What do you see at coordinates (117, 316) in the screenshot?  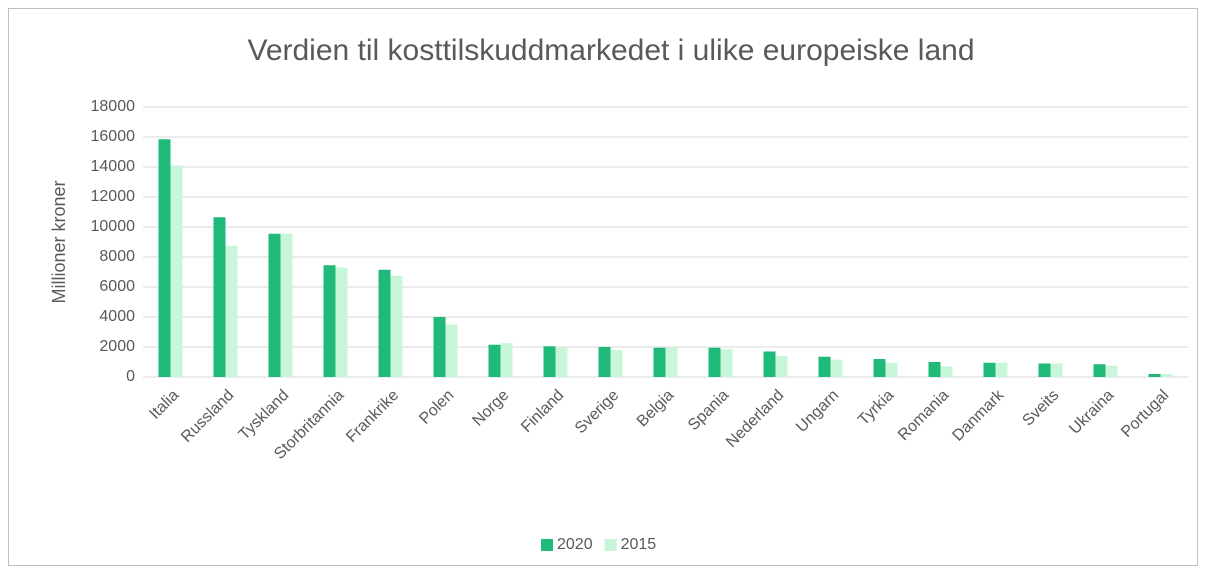 I see `y-tick-label: 4000` at bounding box center [117, 316].